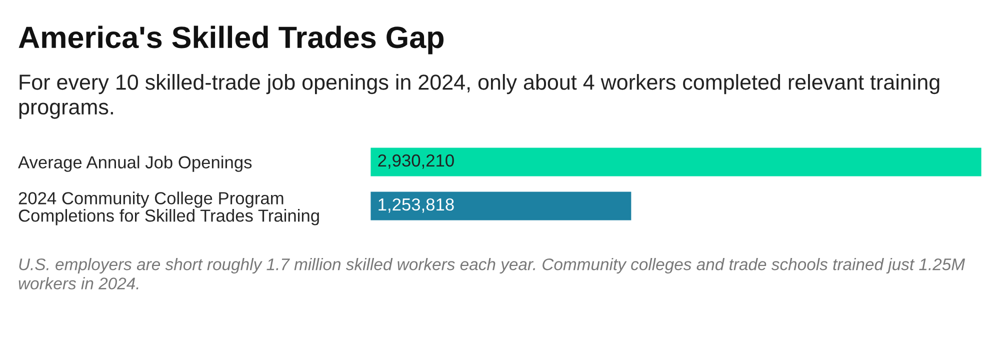 The width and height of the screenshot is (1000, 352). Describe the element at coordinates (416, 161) in the screenshot. I see `data-label: 2,930,210` at that location.